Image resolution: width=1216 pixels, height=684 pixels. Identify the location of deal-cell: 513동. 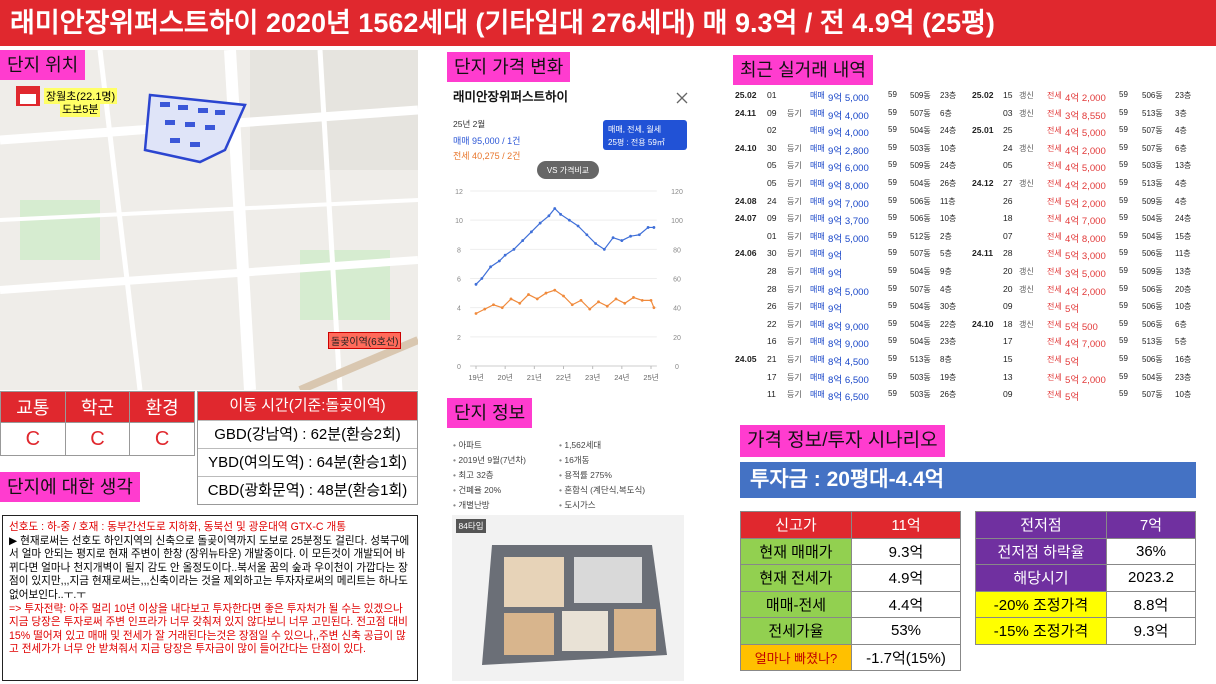
(1152, 342).